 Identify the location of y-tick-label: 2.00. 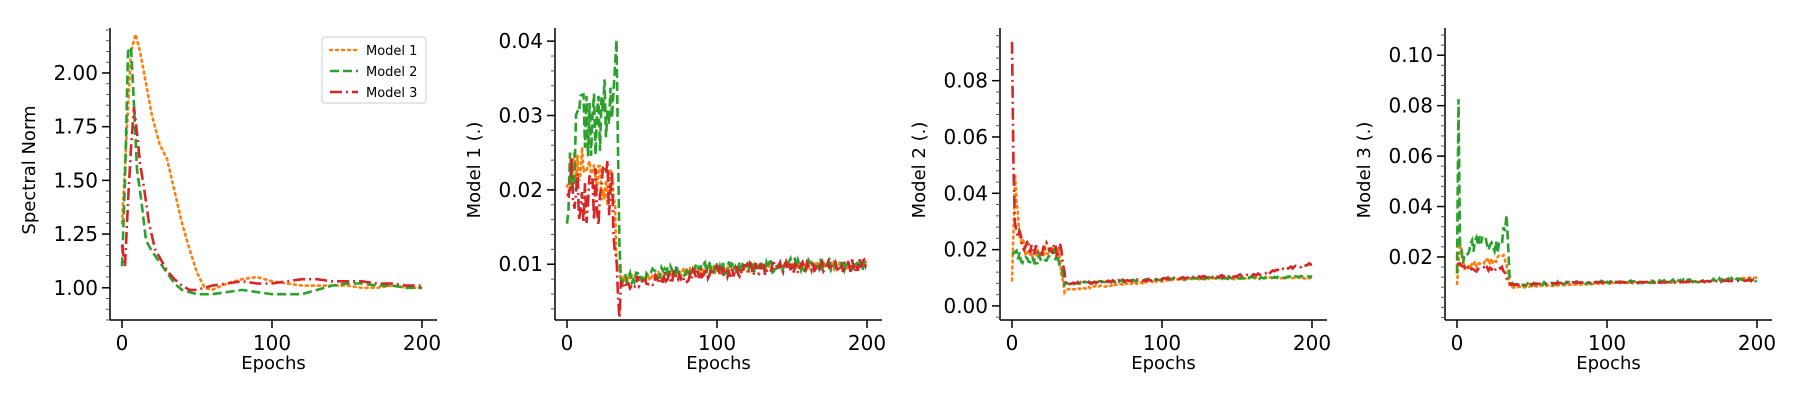
(75, 73).